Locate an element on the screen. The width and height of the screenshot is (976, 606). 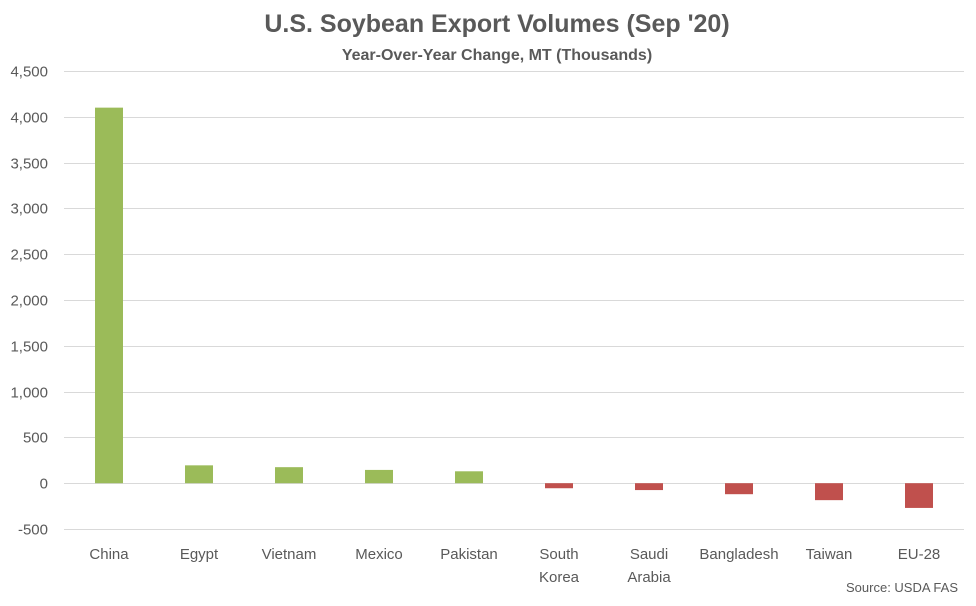
bar-saudi-arabia is located at coordinates (649, 487).